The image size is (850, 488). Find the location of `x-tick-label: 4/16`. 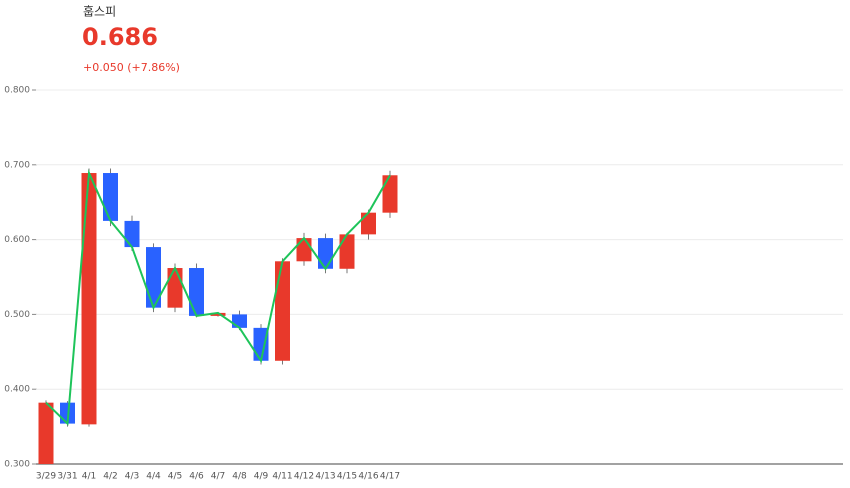

x-tick-label: 4/16 is located at coordinates (368, 477).